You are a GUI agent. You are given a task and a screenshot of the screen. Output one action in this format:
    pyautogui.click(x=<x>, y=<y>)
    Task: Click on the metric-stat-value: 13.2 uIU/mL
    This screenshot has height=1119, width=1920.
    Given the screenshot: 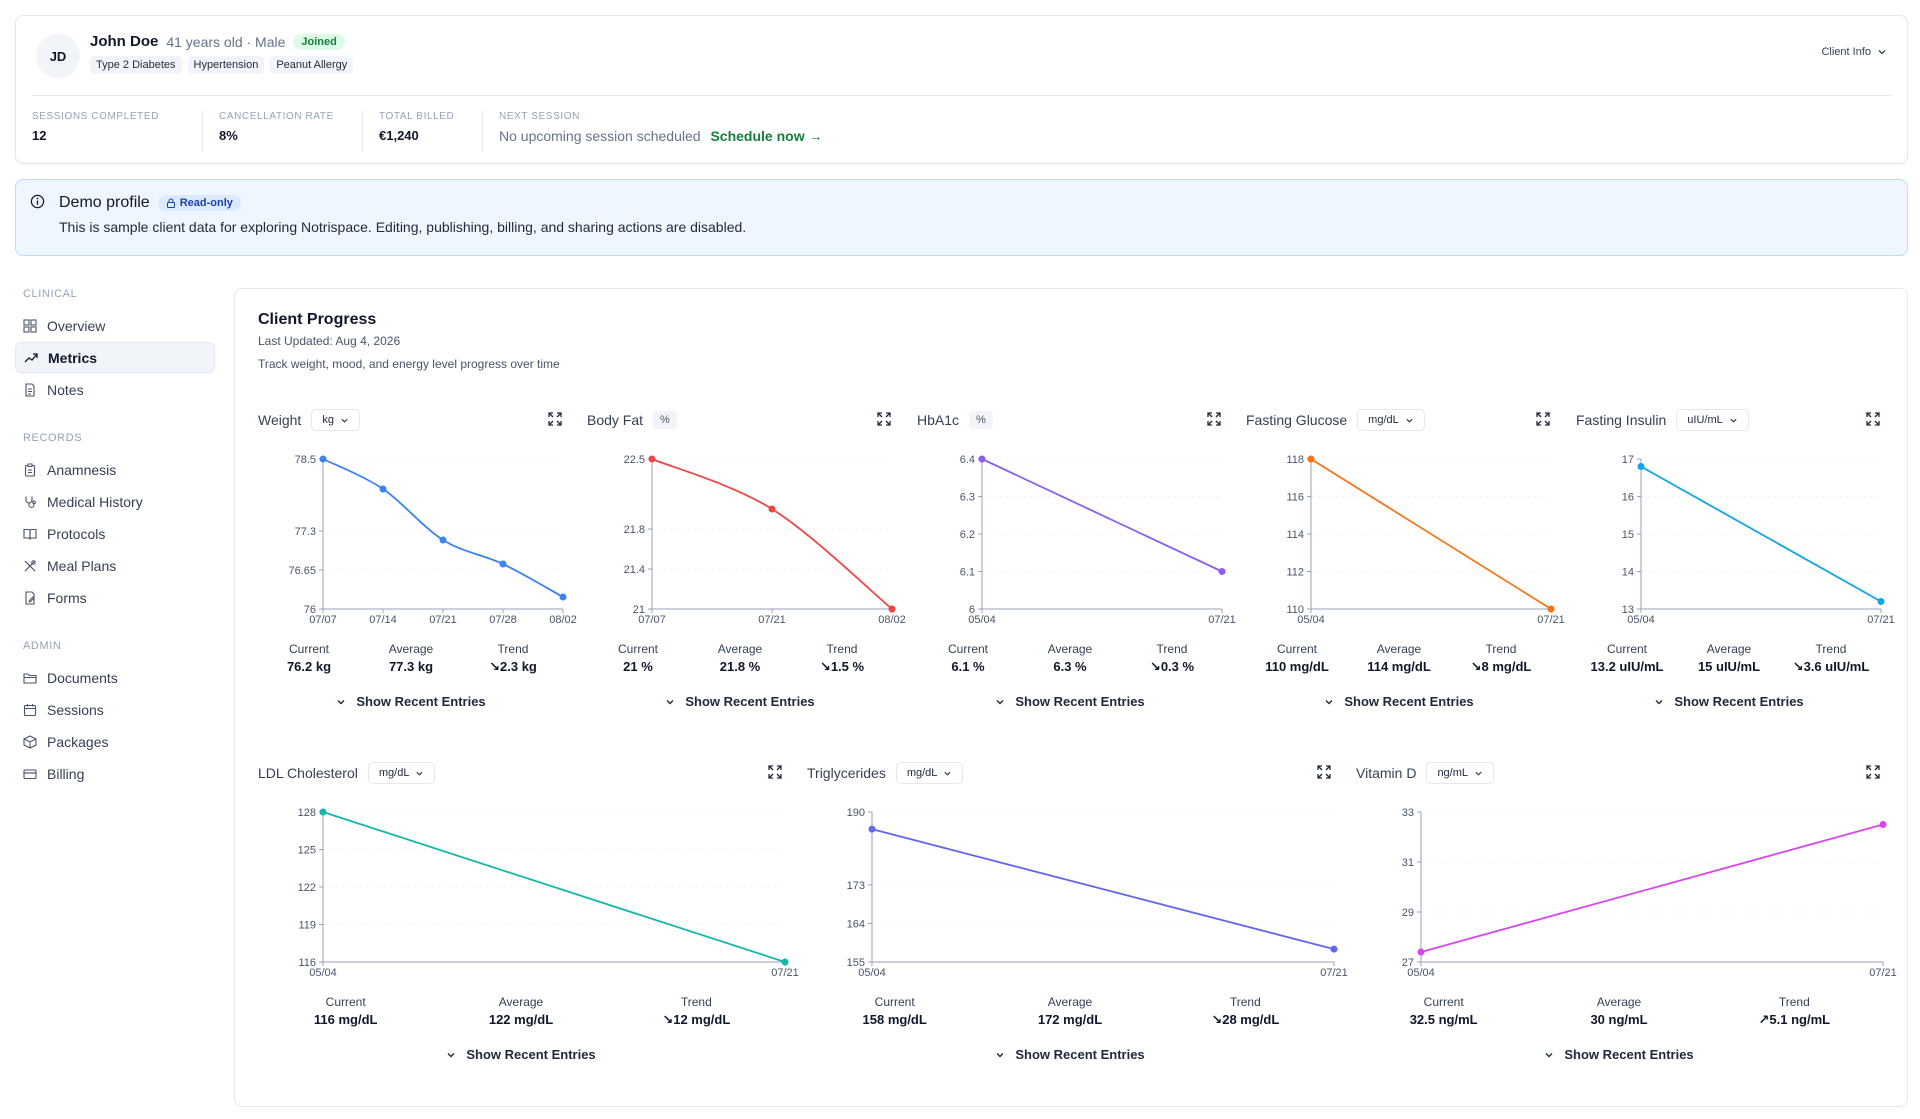 What is the action you would take?
    pyautogui.click(x=1627, y=666)
    